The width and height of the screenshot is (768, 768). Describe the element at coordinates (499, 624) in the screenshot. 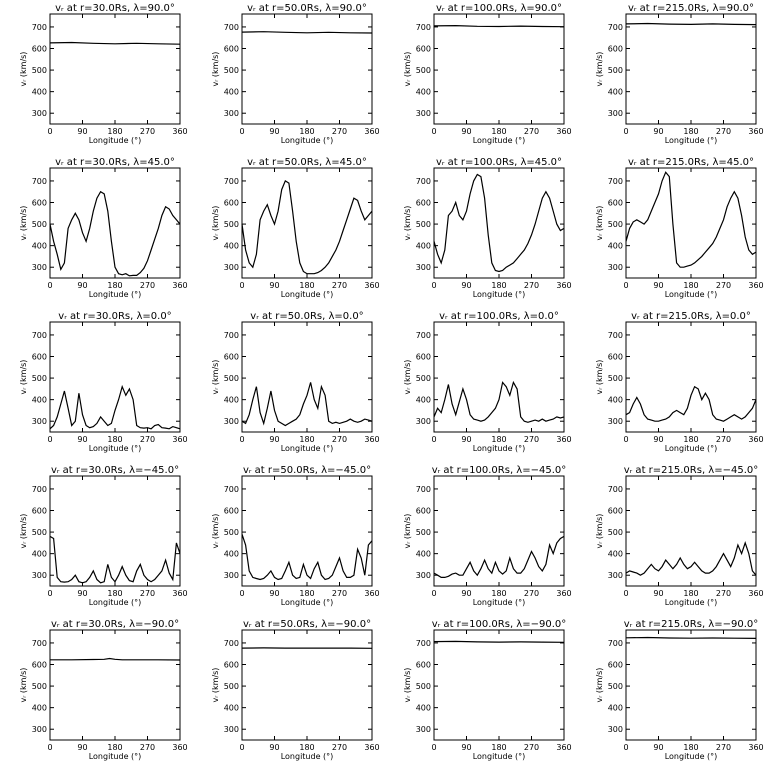

I see `subplot-title: vᵣ at r=100.0Rs, λ=−90.0°` at that location.